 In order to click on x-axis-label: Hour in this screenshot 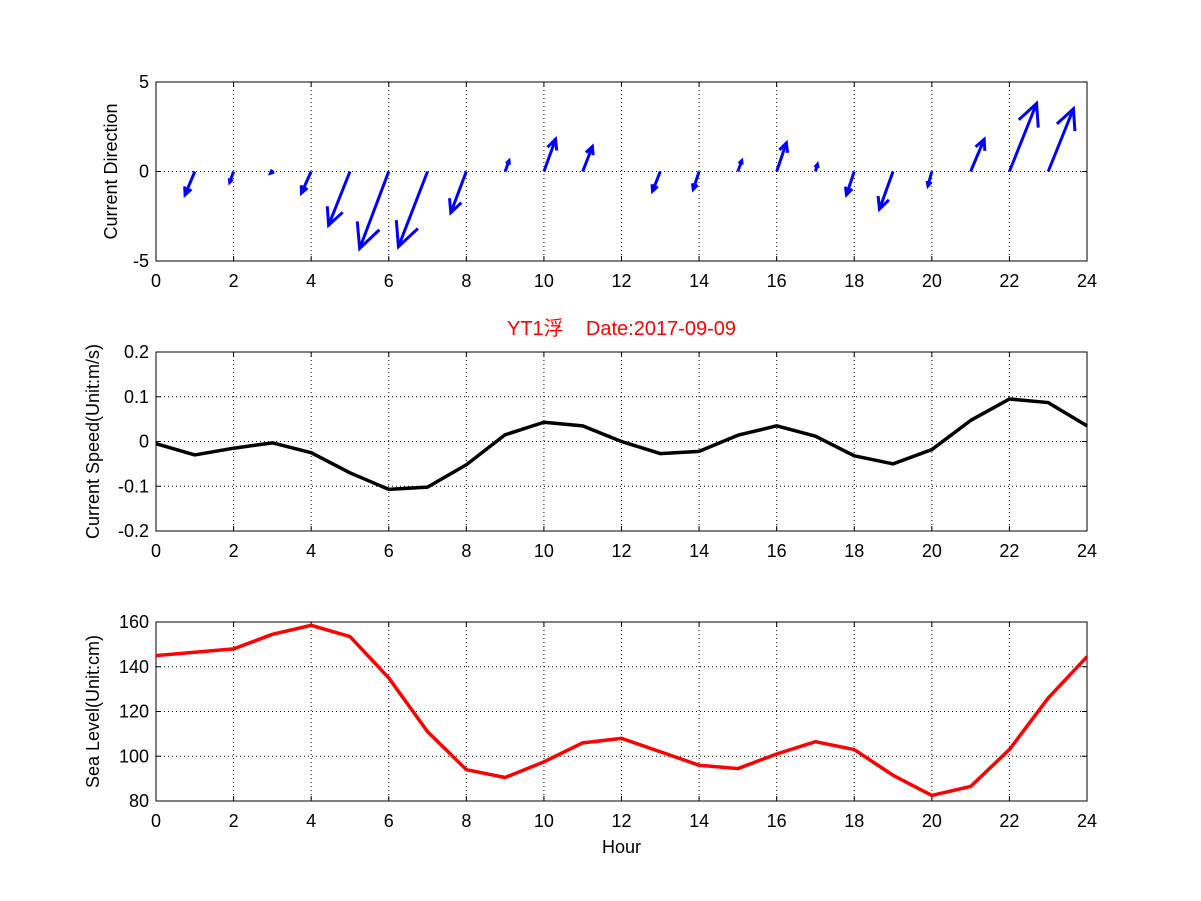, I will do `click(621, 847)`.